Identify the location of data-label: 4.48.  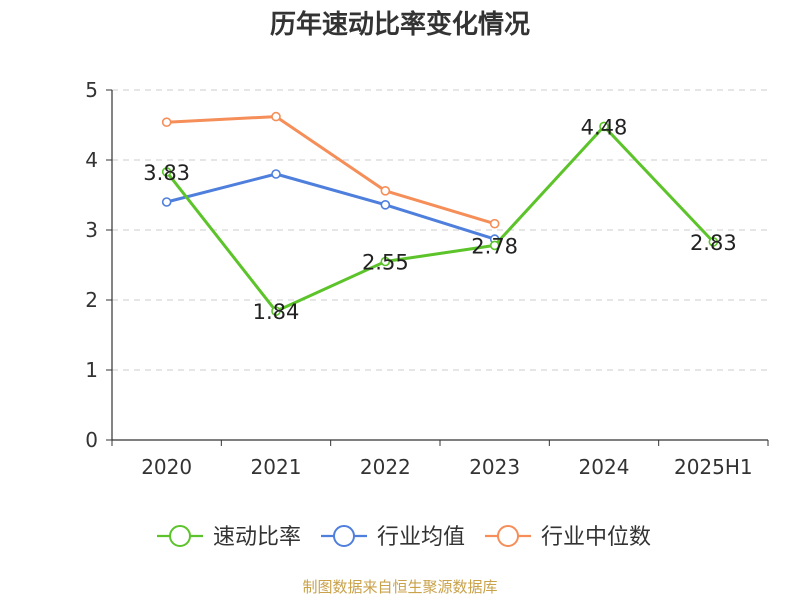
(604, 127).